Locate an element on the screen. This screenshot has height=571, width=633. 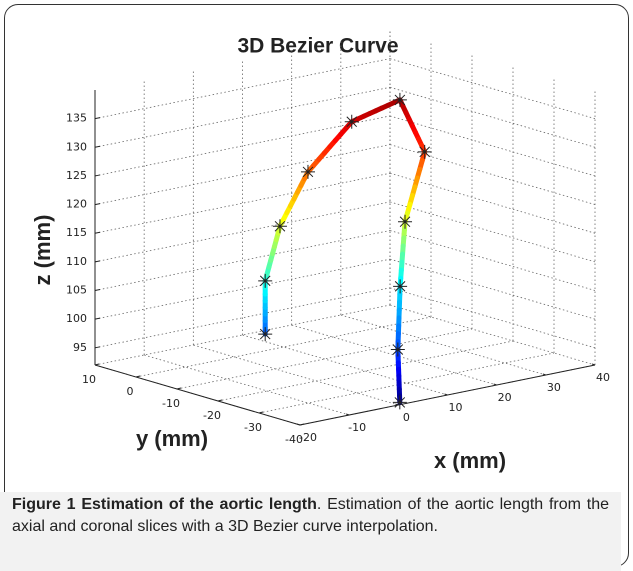
z-tick-label: 95 is located at coordinates (80, 347).